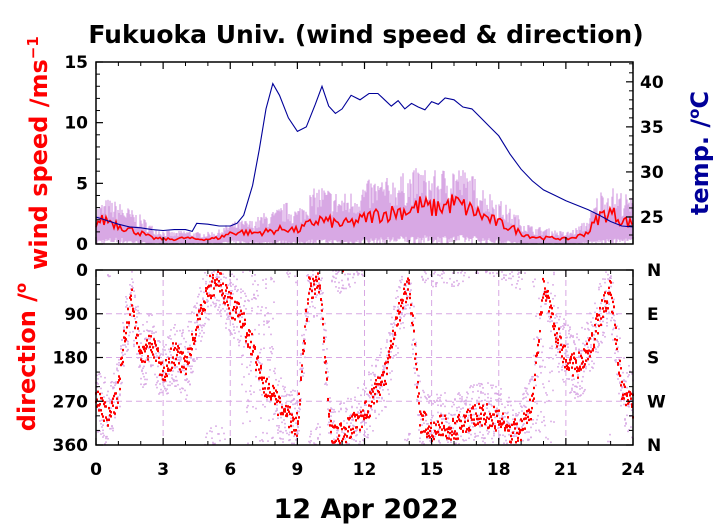  Describe the element at coordinates (38, 153) in the screenshot. I see `speed-axis-label: wind speed /ms−1` at that location.